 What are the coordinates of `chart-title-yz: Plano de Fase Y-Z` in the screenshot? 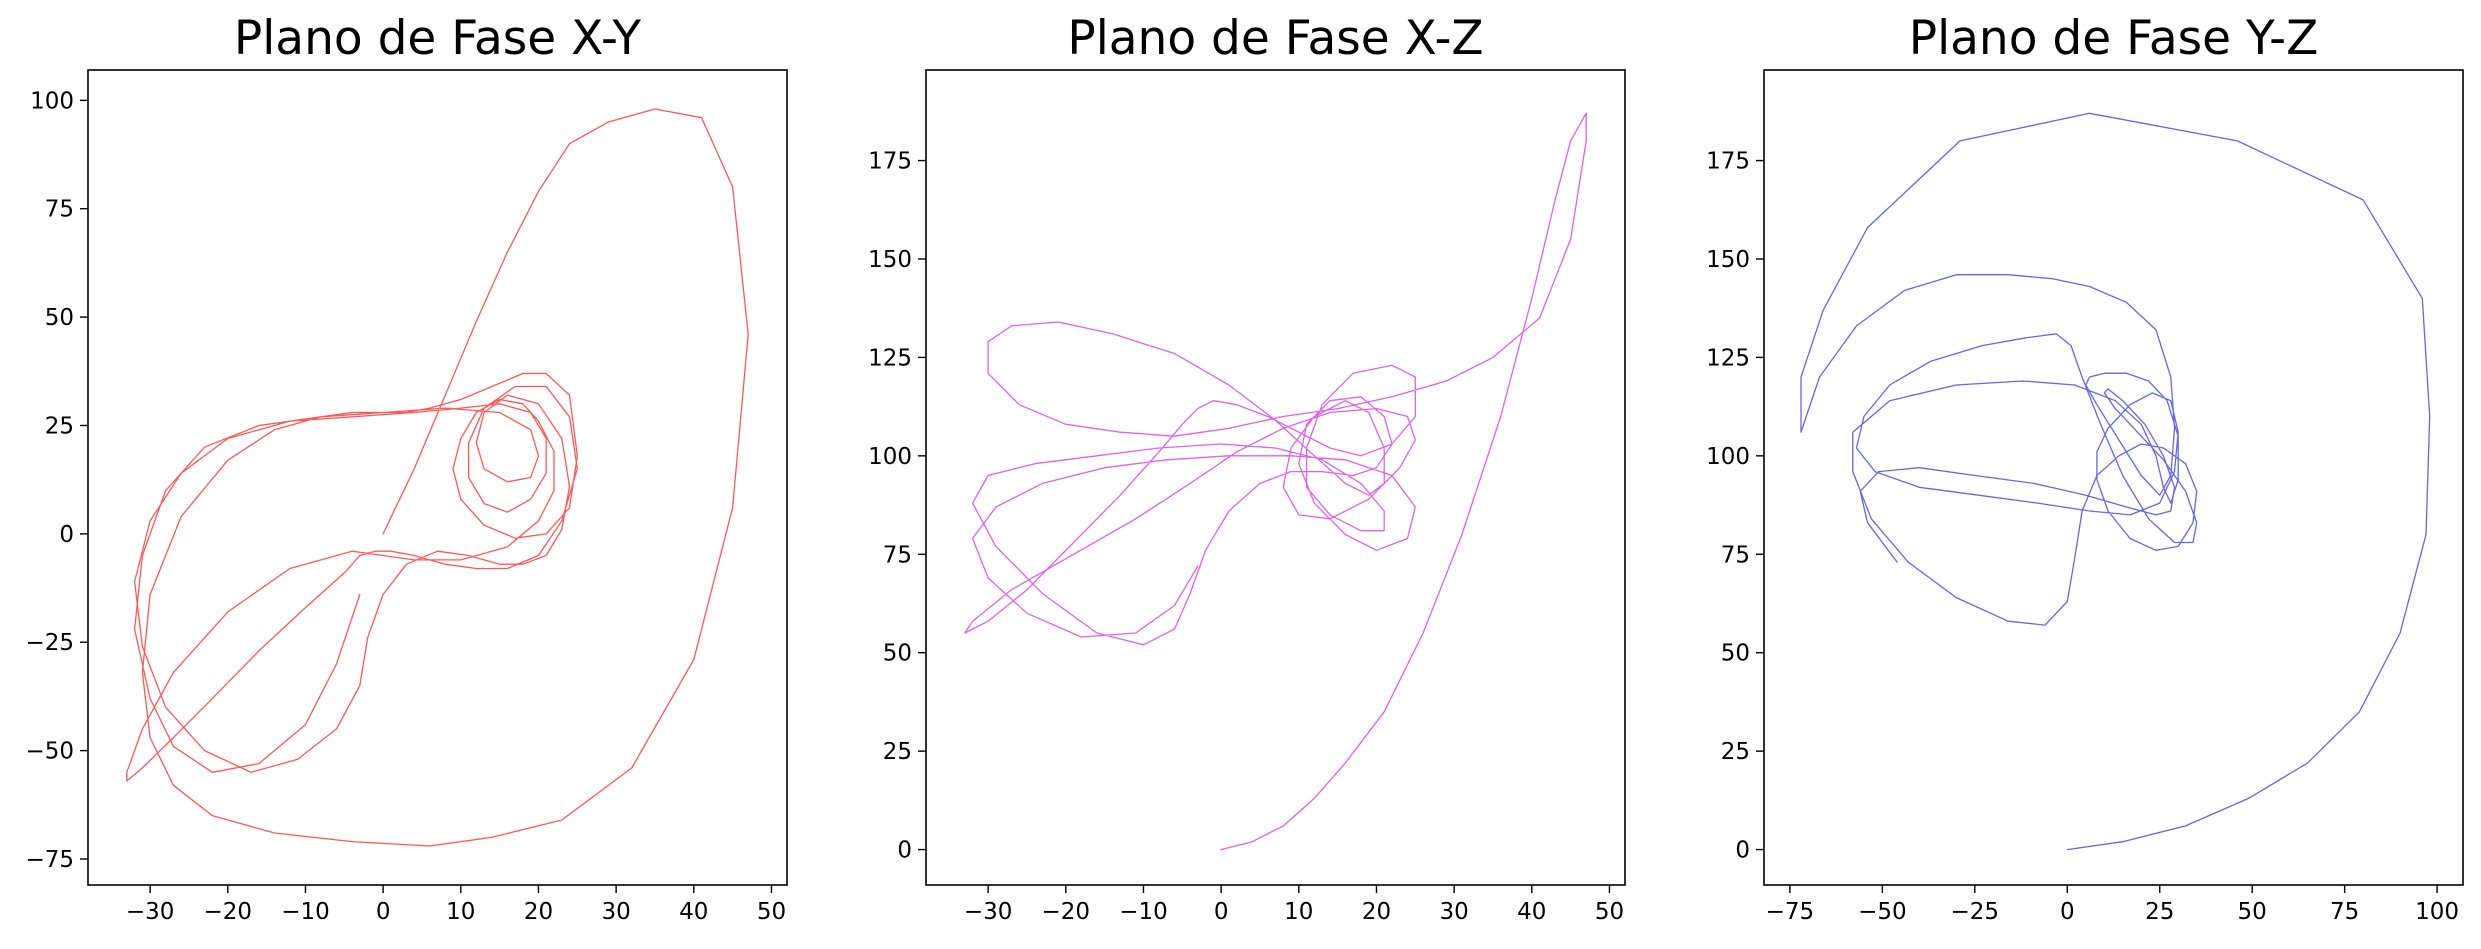 It's located at (2114, 38).